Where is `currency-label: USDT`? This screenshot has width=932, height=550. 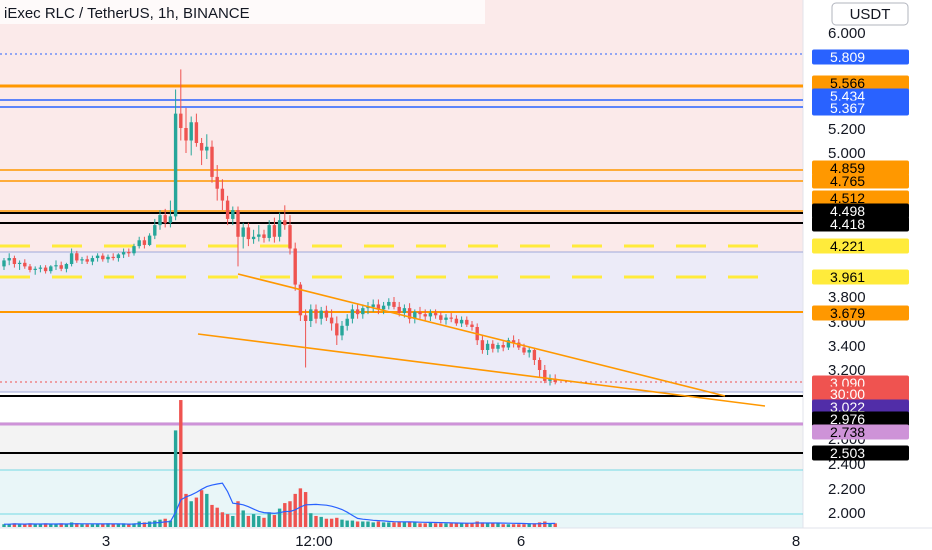
currency-label: USDT is located at coordinates (870, 14).